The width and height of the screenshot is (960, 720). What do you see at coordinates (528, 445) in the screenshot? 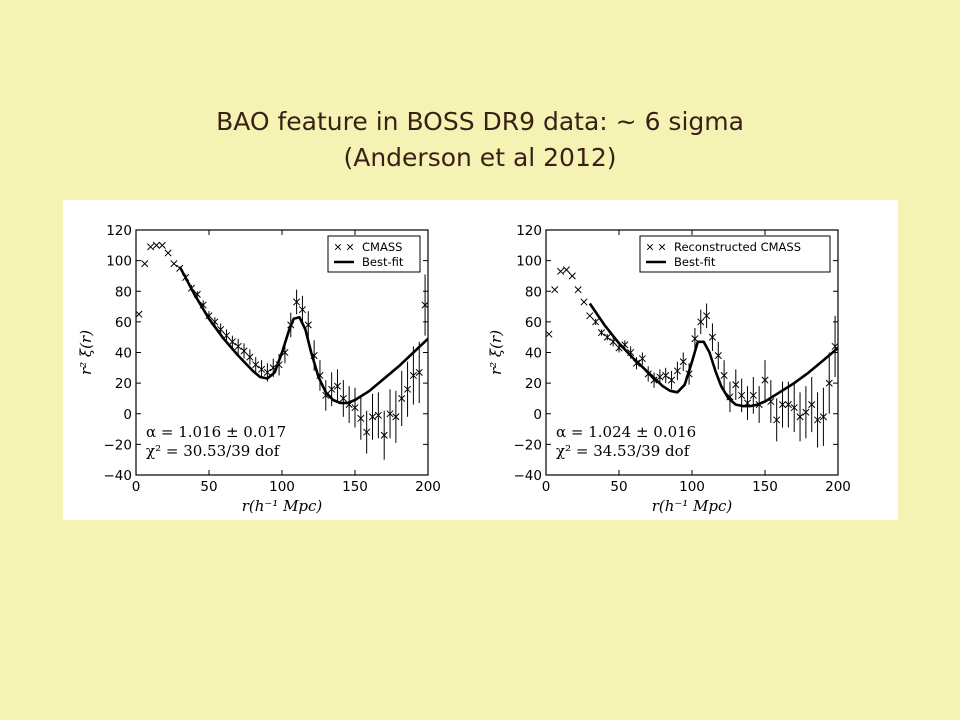
I see `y-tick-label: −20` at bounding box center [528, 445].